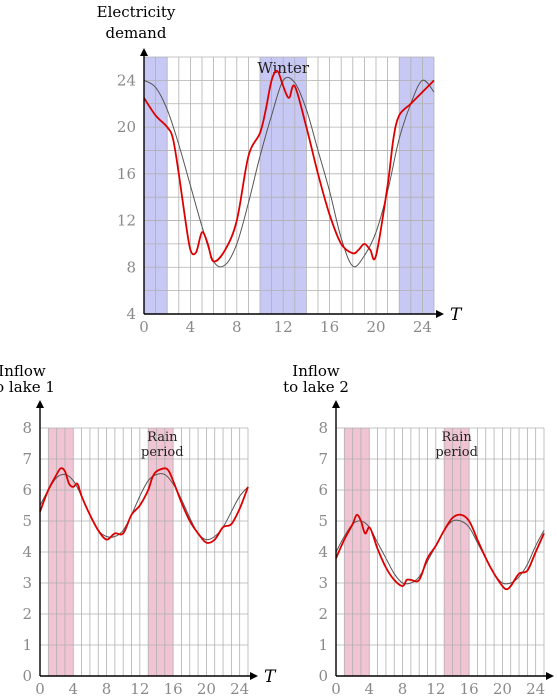 This screenshot has width=557, height=700. I want to click on y-axis-label: demand, so click(136, 33).